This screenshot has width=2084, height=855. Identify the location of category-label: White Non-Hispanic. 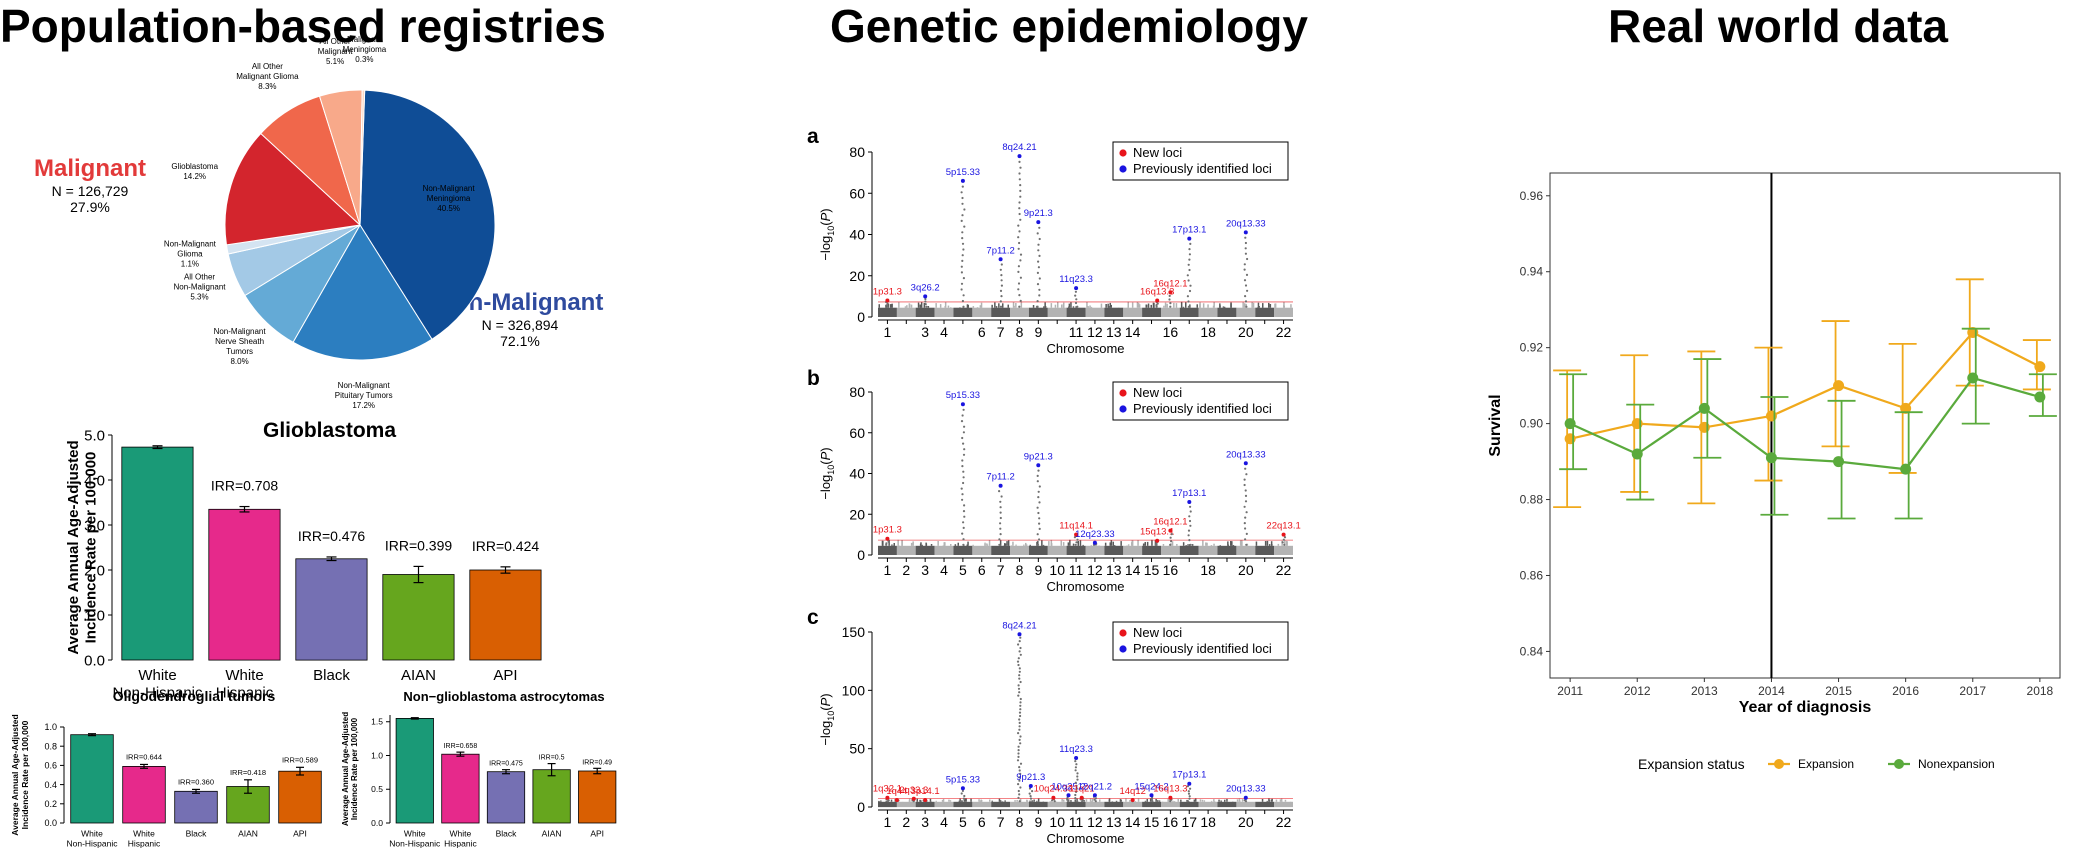
(415, 839).